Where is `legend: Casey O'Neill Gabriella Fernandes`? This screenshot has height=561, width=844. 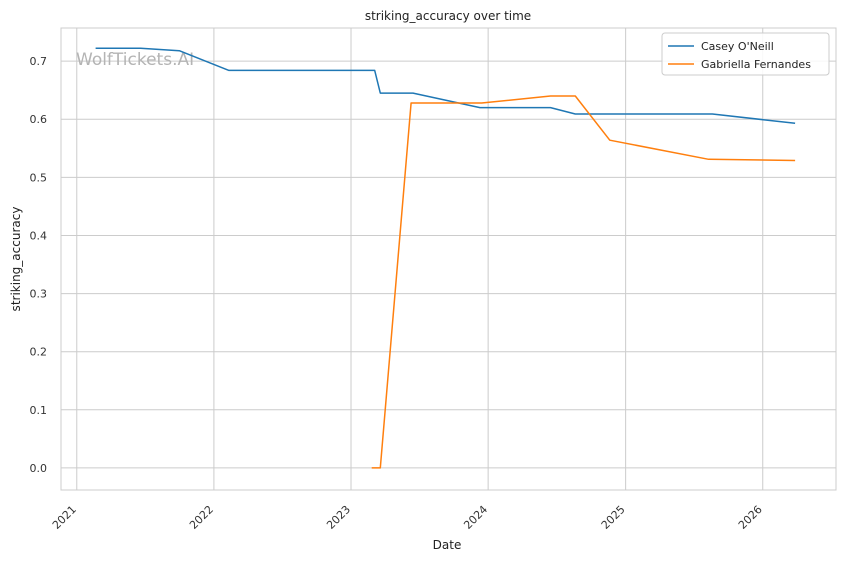 legend: Casey O'Neill Gabriella Fernandes is located at coordinates (745, 54).